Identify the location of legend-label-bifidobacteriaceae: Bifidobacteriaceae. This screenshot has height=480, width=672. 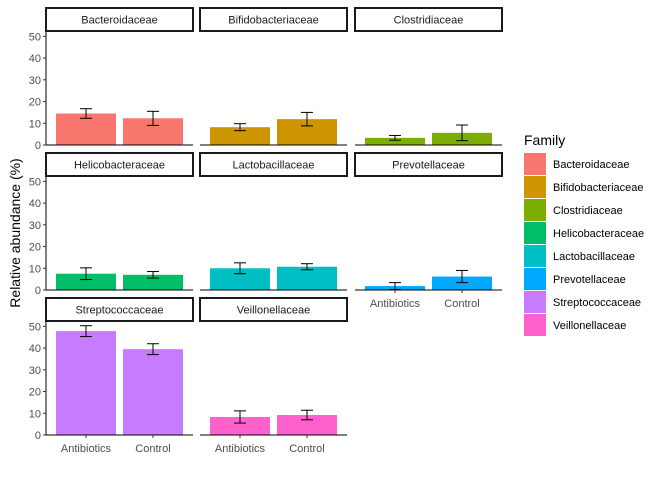
(598, 188).